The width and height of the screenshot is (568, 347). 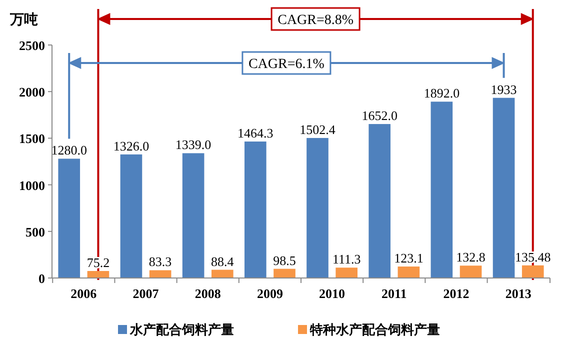 I want to click on data-label: 1652.0, so click(x=380, y=116).